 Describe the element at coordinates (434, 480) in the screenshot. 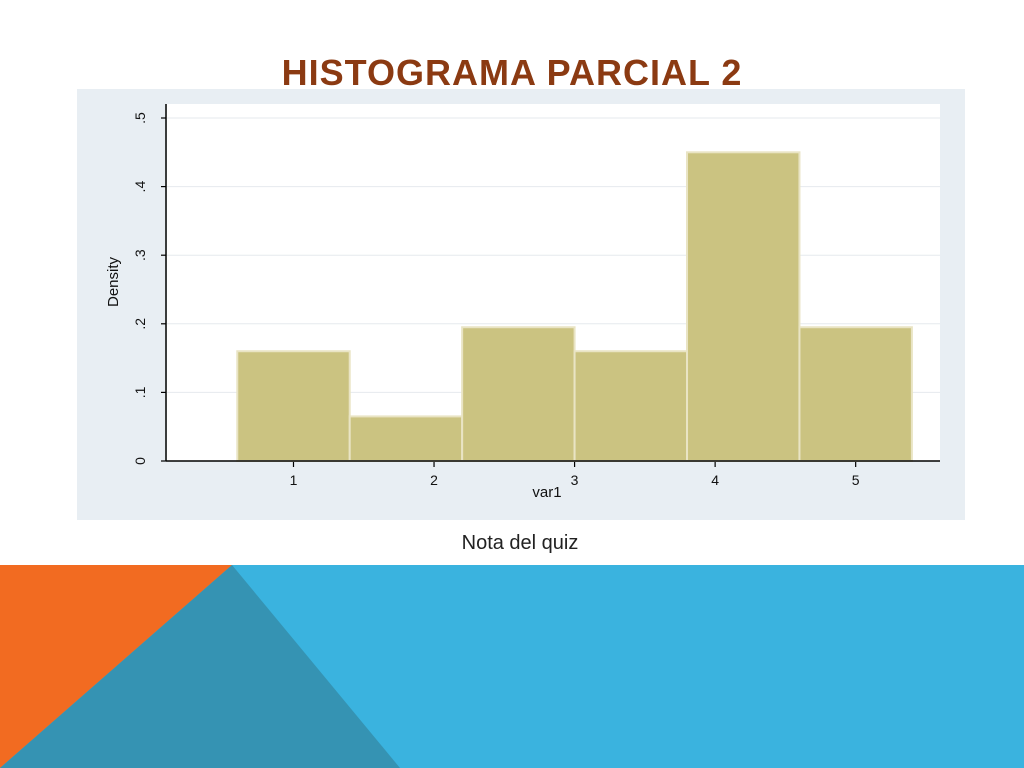

I see `x-tick-label: 2` at that location.